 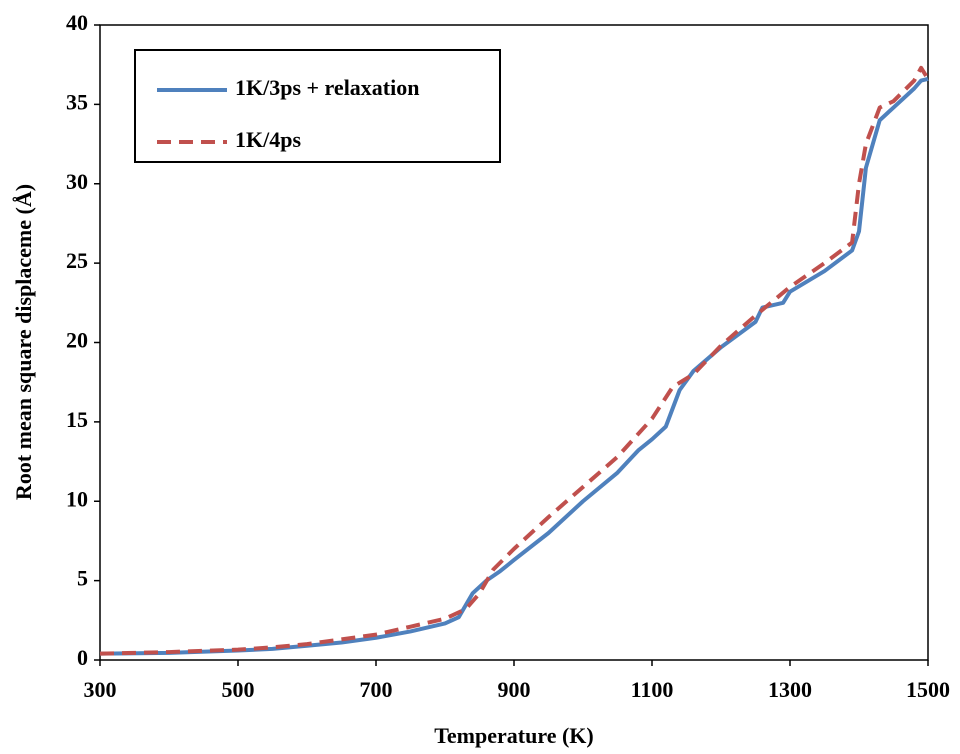 What do you see at coordinates (77, 181) in the screenshot?
I see `y-tick-label: 30` at bounding box center [77, 181].